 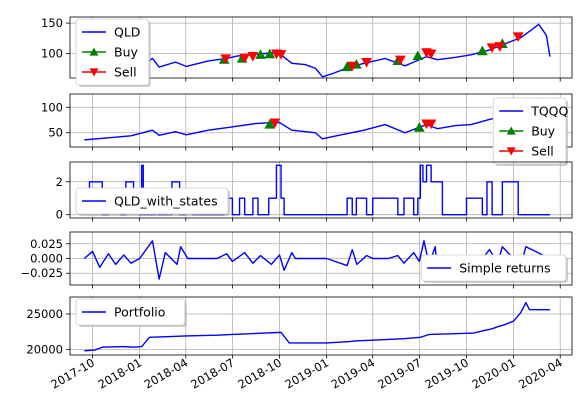 What do you see at coordinates (540, 373) in the screenshot?
I see `x-tick-label: 2020-04` at bounding box center [540, 373].